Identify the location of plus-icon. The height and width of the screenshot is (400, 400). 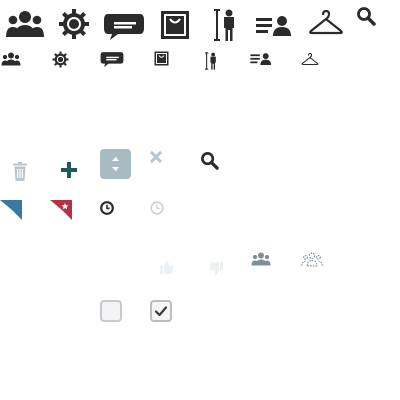
(69, 170).